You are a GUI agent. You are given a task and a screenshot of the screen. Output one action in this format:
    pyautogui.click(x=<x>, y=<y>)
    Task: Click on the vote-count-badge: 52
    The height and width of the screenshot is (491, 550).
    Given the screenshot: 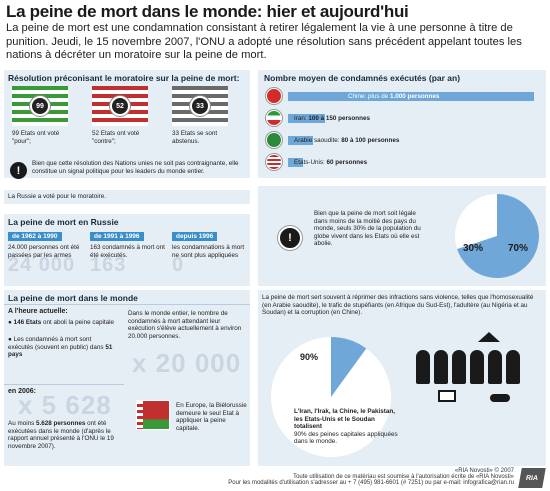 What is the action you would take?
    pyautogui.click(x=120, y=106)
    